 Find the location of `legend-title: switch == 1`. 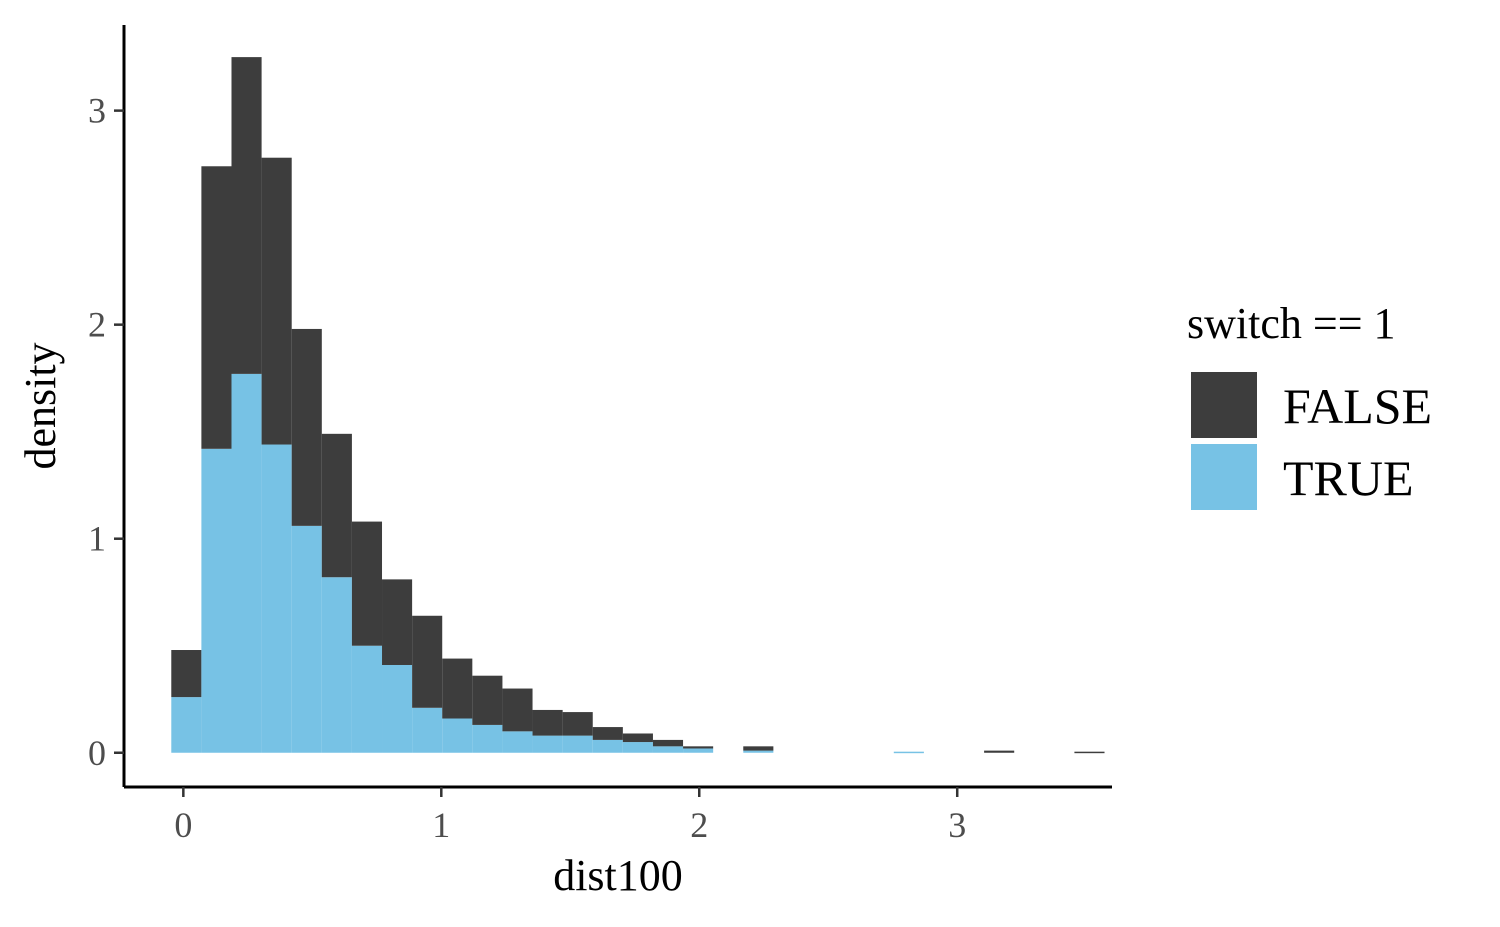

legend-title: switch == 1 is located at coordinates (1291, 323).